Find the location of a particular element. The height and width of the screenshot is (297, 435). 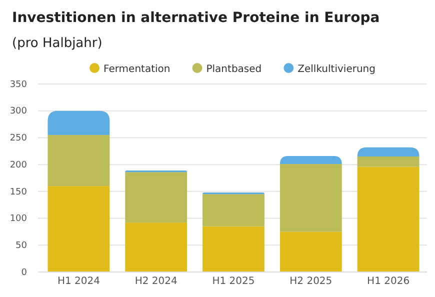

x-tick-label: H1 2024 is located at coordinates (78, 281).